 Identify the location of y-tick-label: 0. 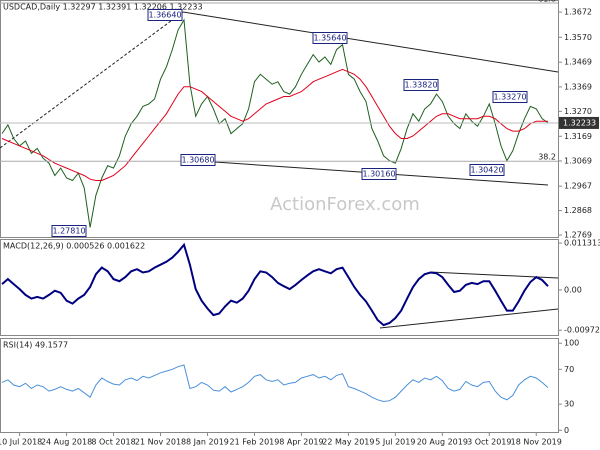
(566, 430).